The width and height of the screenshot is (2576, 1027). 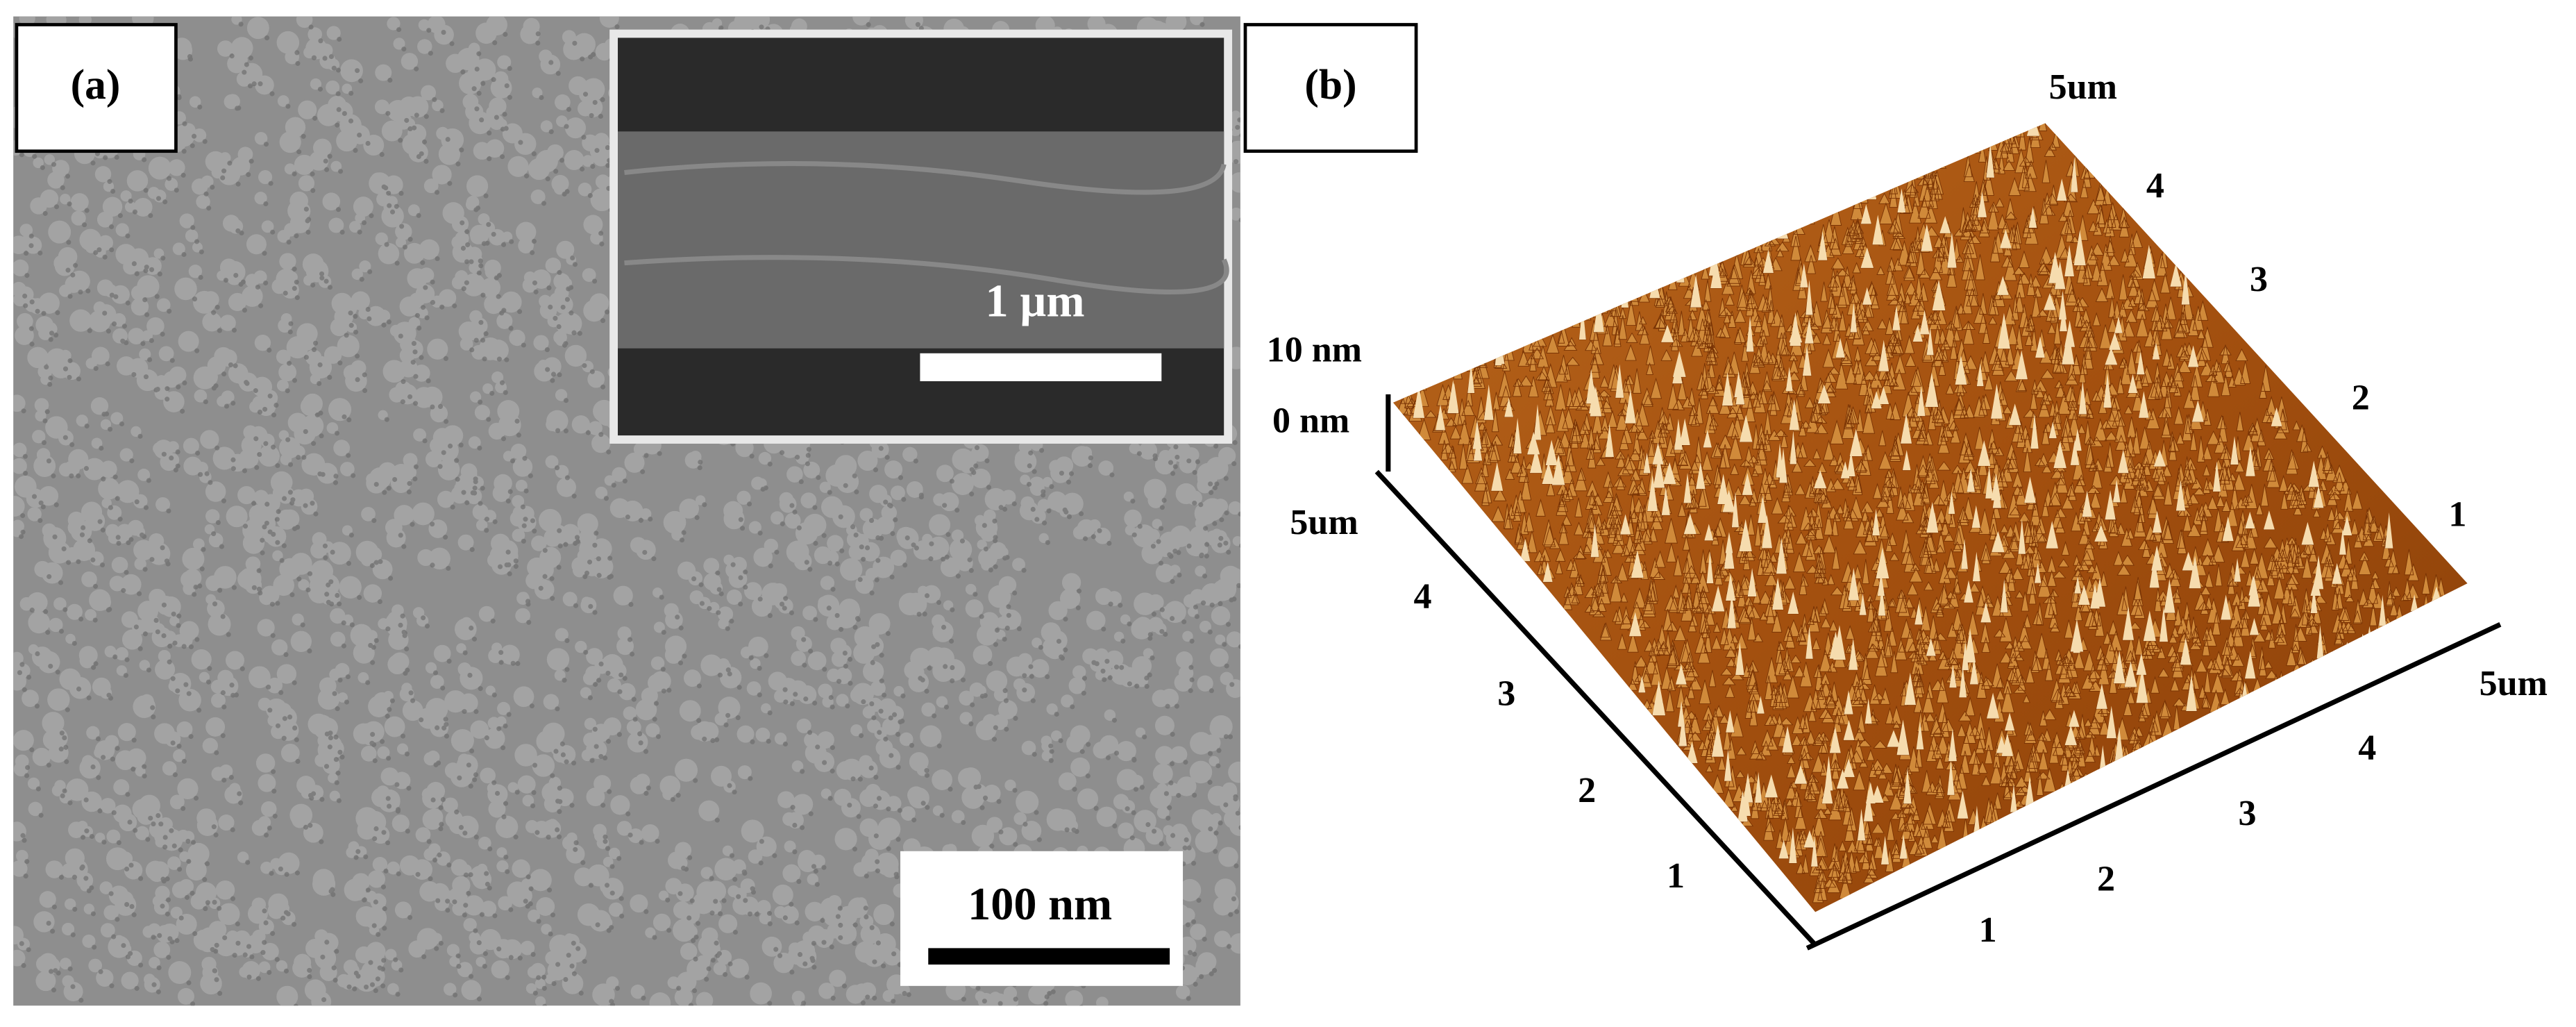 What do you see at coordinates (1049, 956) in the screenshot?
I see `scale-bar` at bounding box center [1049, 956].